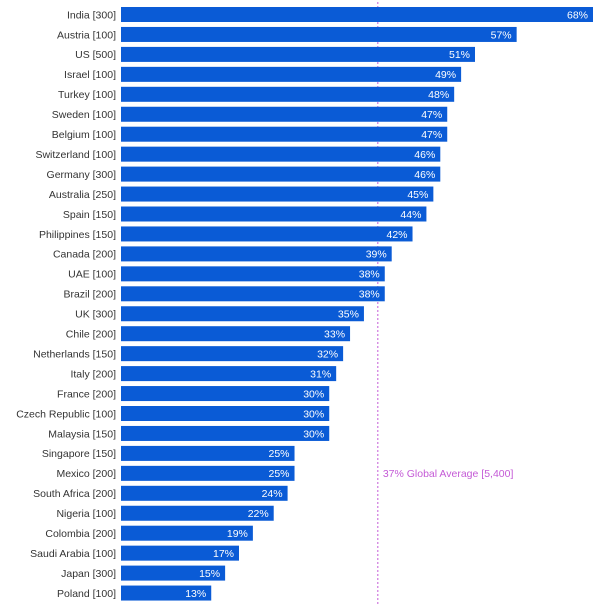 The height and width of the screenshot is (609, 600). I want to click on value-label: 24%, so click(272, 494).